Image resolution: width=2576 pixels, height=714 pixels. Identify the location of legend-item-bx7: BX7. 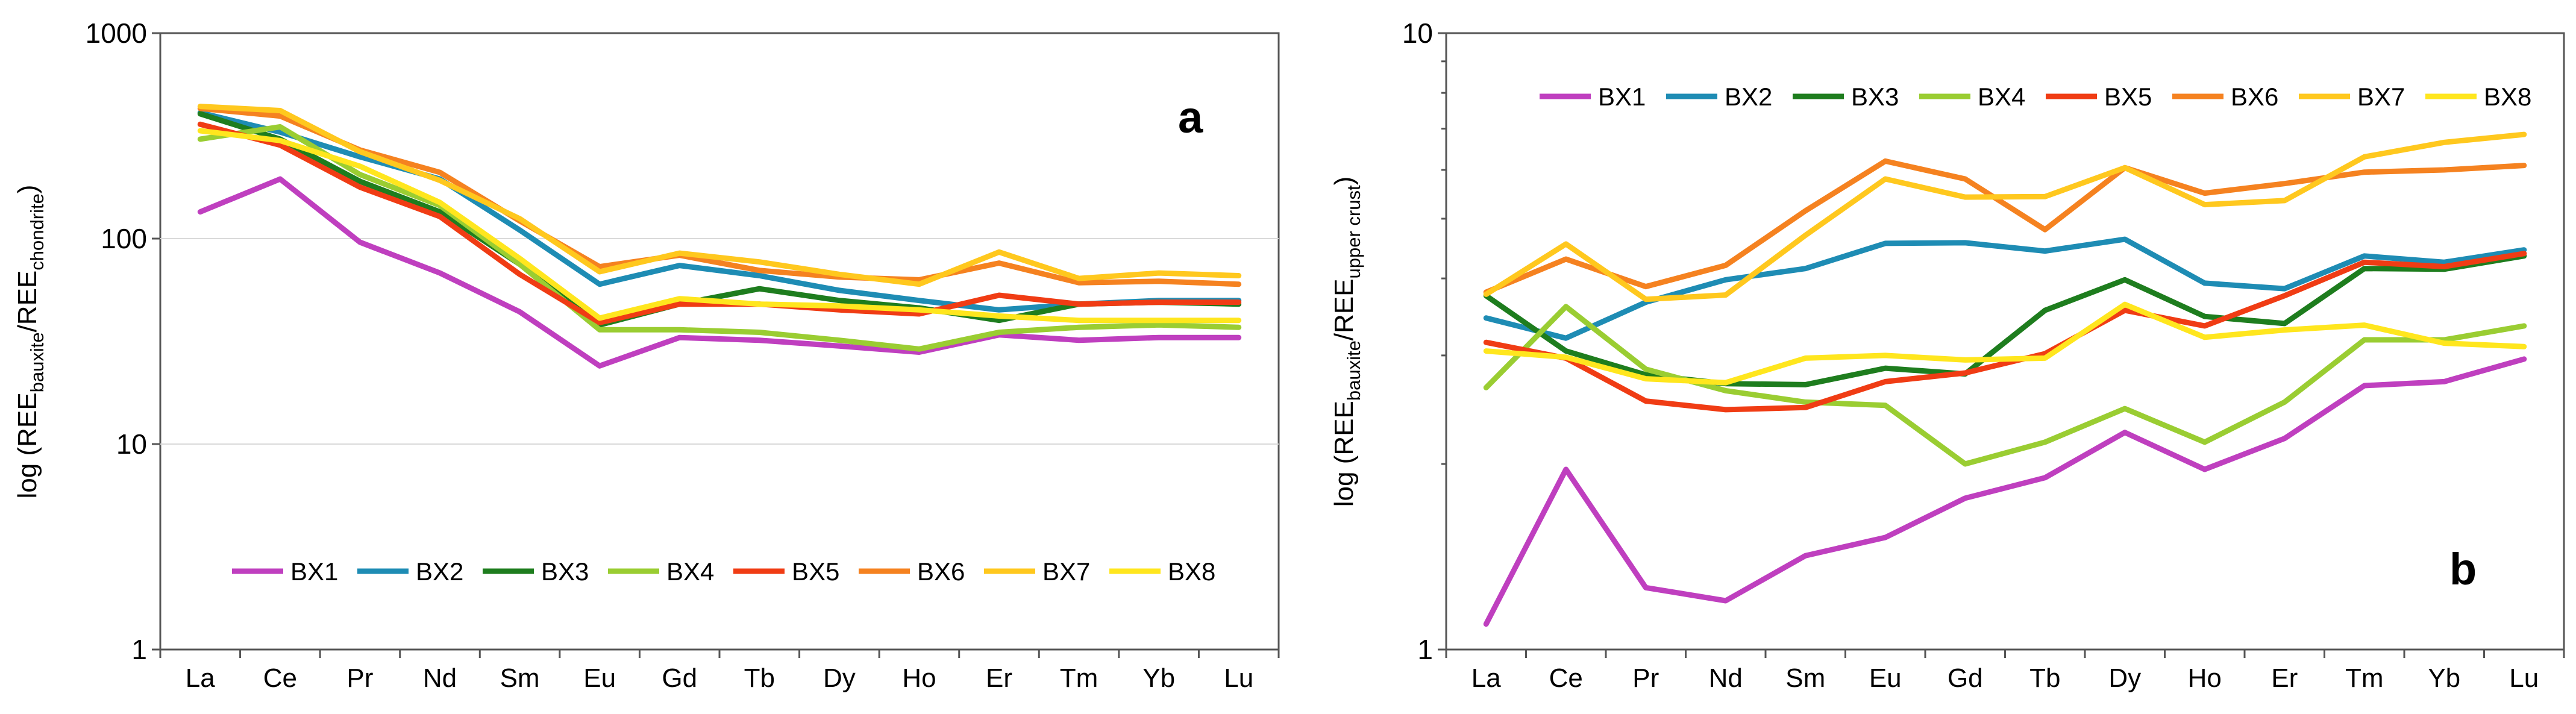
(1037, 571).